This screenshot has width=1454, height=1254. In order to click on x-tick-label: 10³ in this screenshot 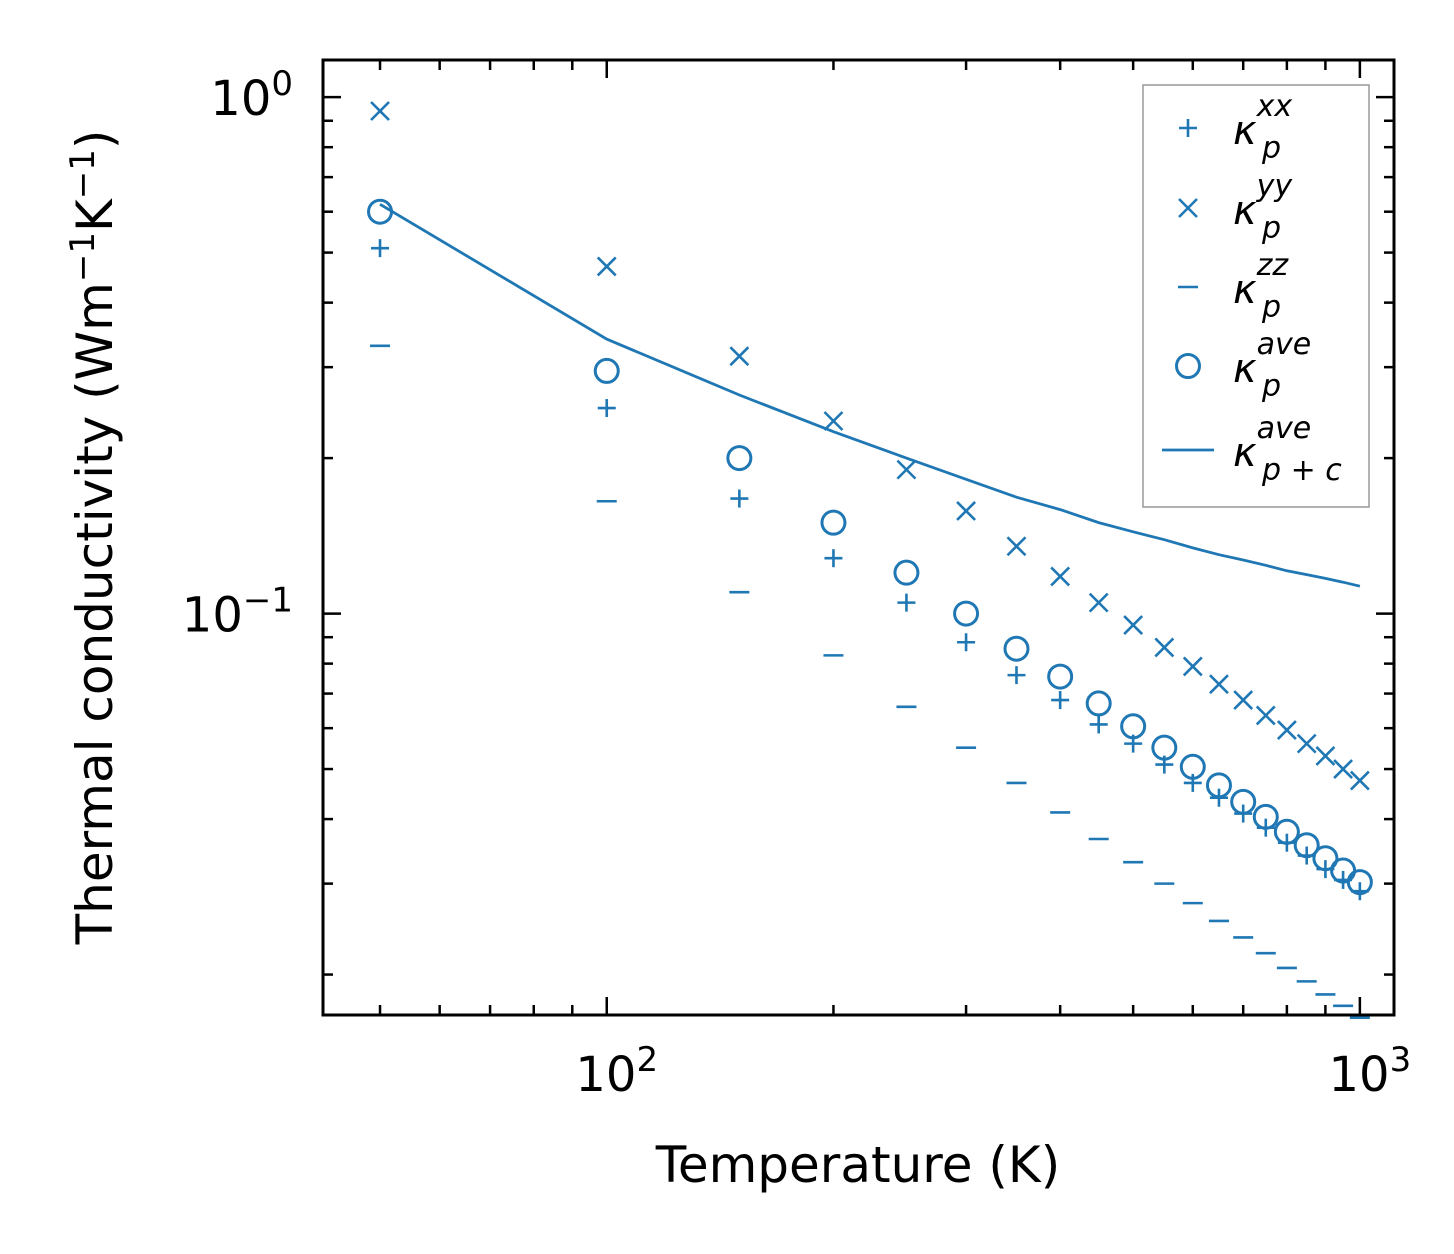, I will do `click(1370, 1071)`.